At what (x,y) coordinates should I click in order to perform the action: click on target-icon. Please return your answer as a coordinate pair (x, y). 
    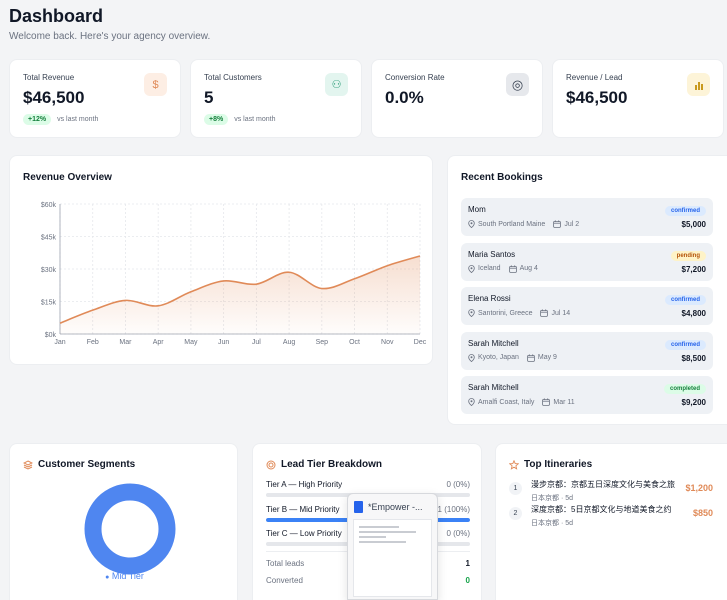
    Looking at the image, I should click on (271, 464).